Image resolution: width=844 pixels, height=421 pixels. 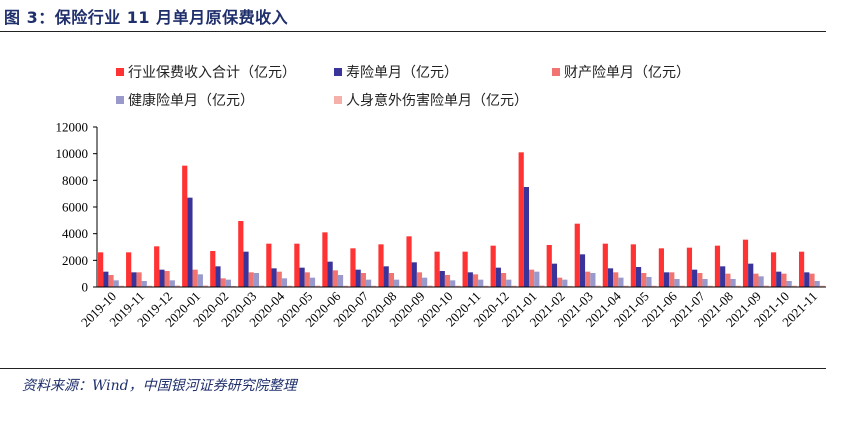 What do you see at coordinates (146, 17) in the screenshot?
I see `figure-title: 图 3：保险行业 11 月单月原保费收入` at bounding box center [146, 17].